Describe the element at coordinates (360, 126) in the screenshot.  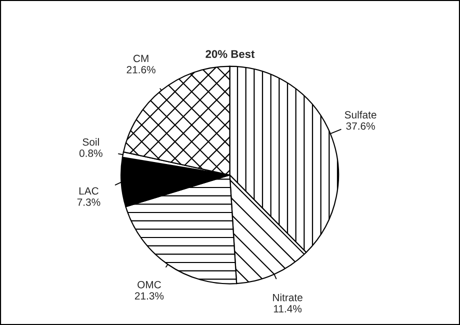
I see `data-label: 37.6%` at that location.